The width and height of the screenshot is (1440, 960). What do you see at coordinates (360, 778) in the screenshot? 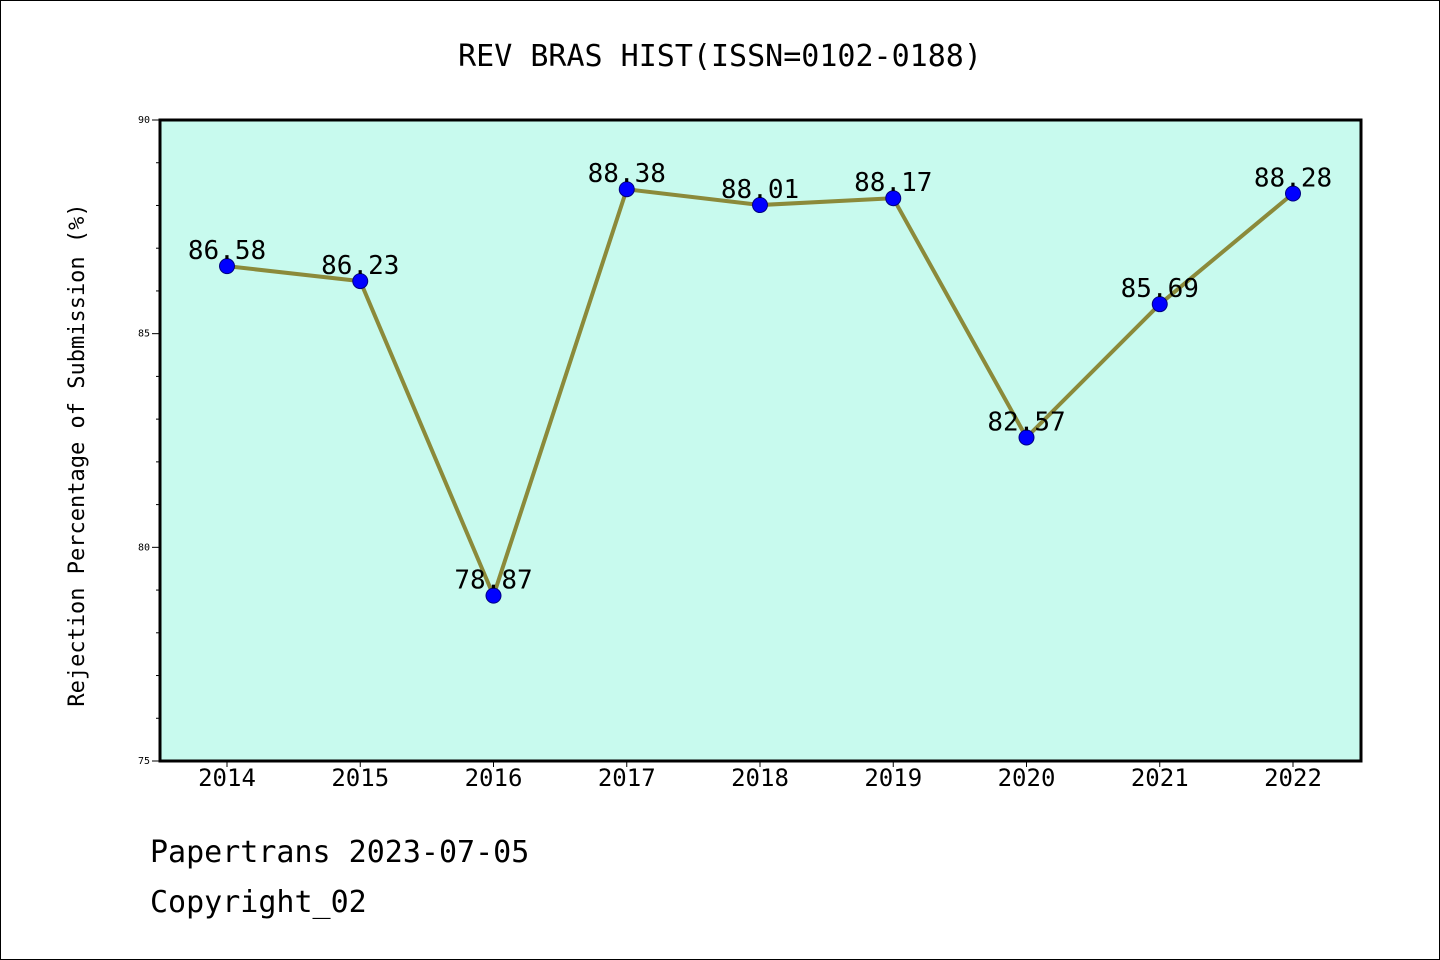
I see `x-tick-label: 2015` at bounding box center [360, 778].